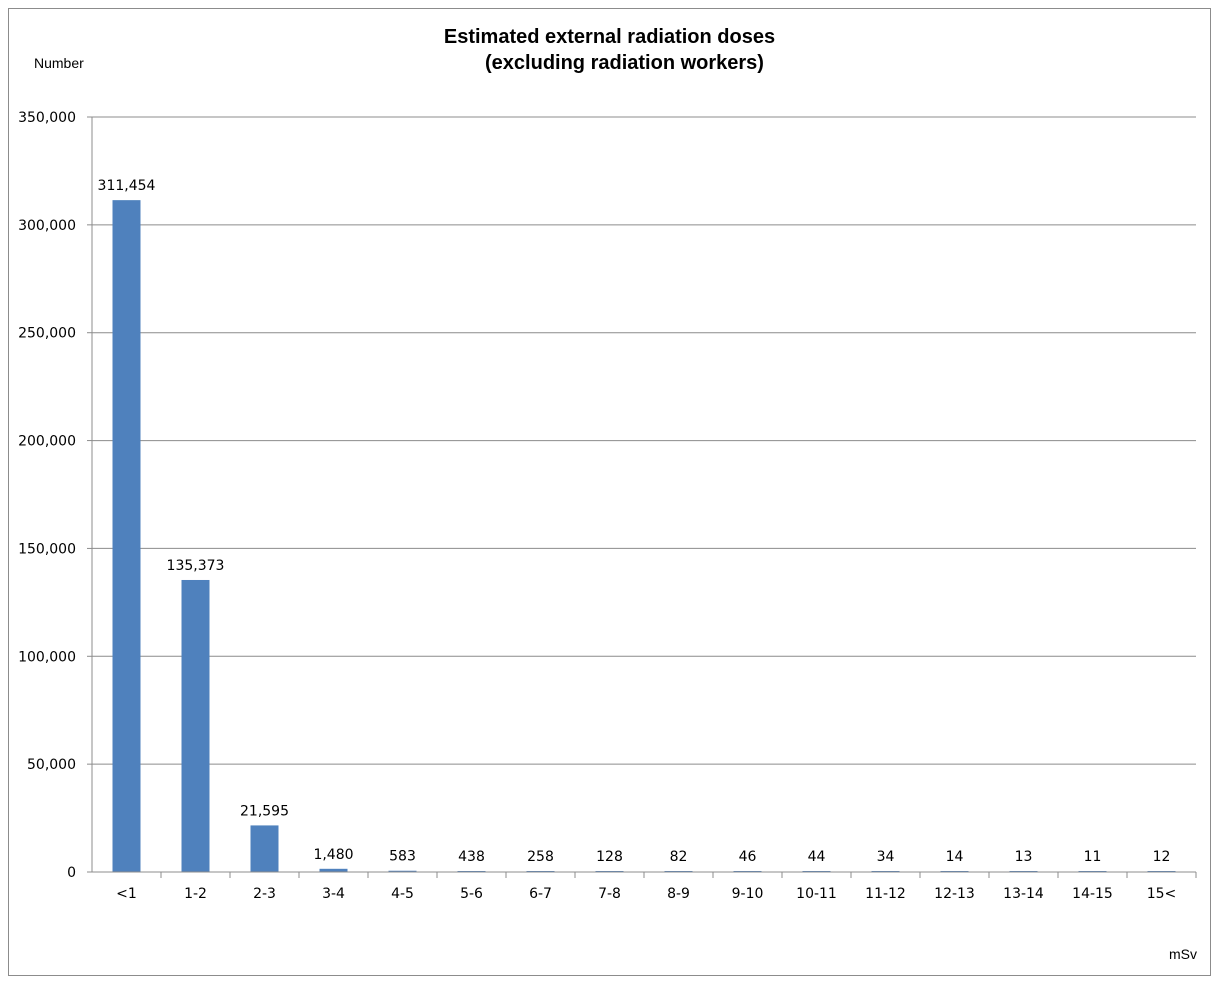 The width and height of the screenshot is (1219, 984). What do you see at coordinates (47, 549) in the screenshot?
I see `y-tick-label: 150,000` at bounding box center [47, 549].